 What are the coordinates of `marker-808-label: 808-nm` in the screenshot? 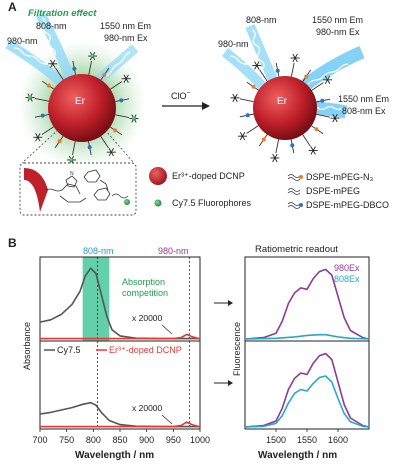 It's located at (98, 251).